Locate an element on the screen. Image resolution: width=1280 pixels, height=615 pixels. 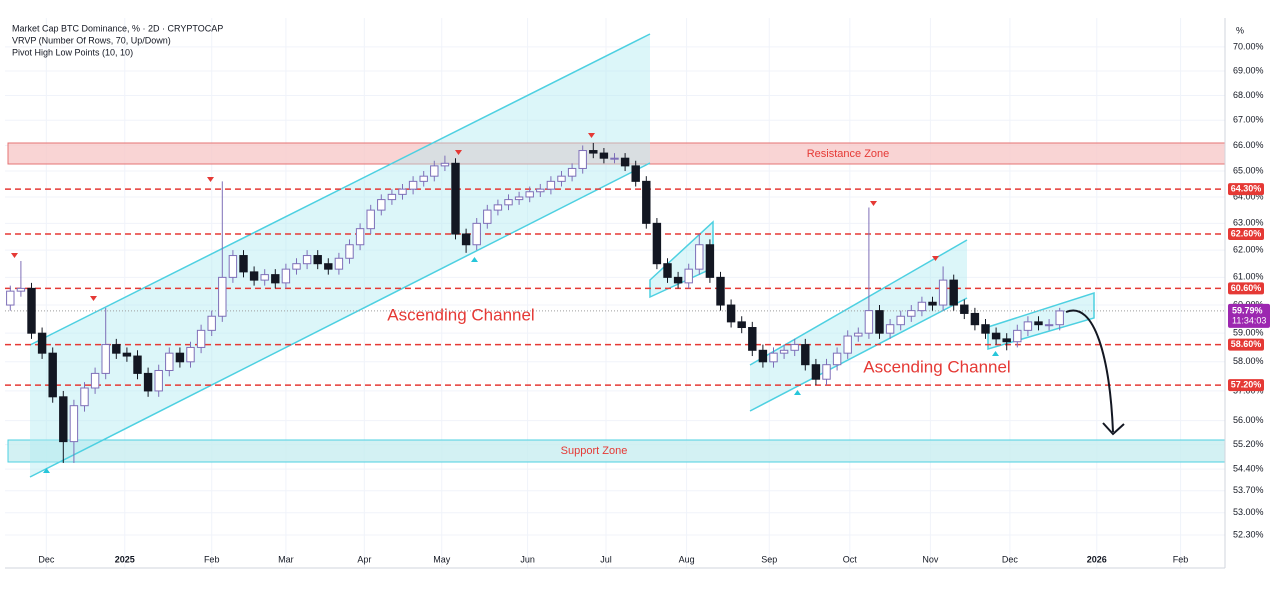
y-tick-label: 68.00% is located at coordinates (1248, 95).